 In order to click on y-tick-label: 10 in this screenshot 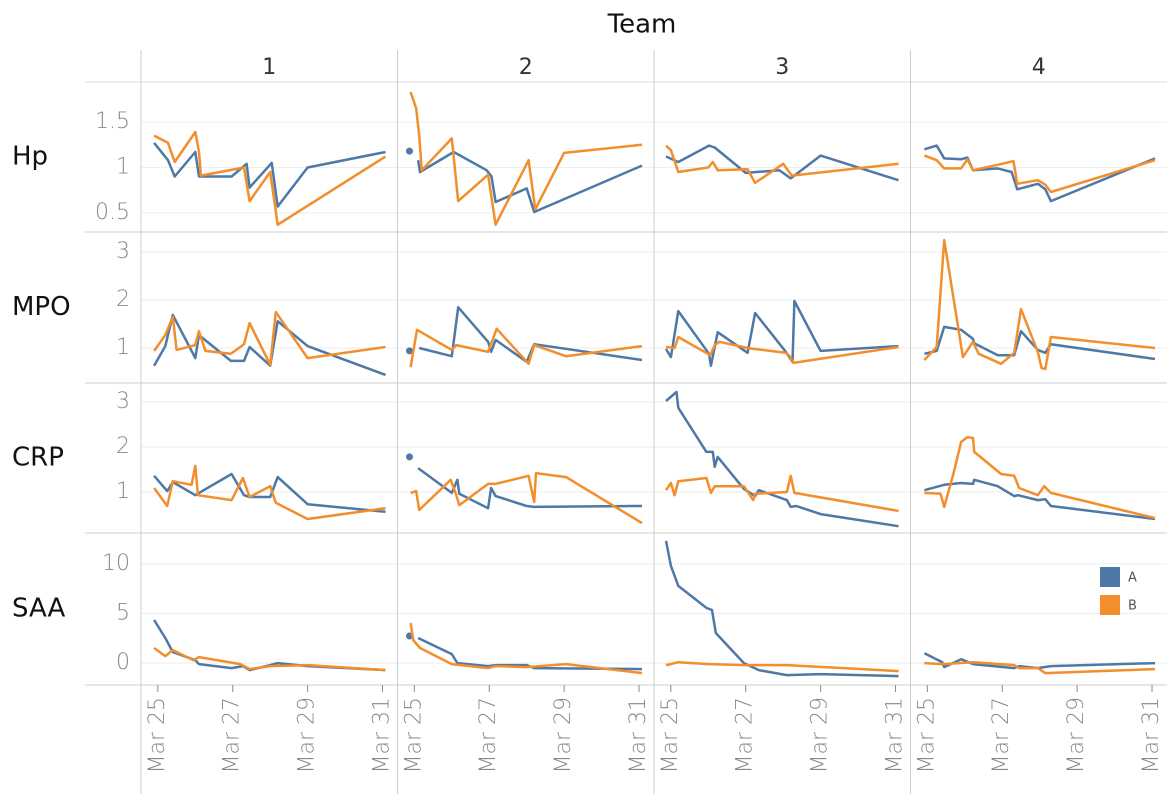, I will do `click(116, 563)`.